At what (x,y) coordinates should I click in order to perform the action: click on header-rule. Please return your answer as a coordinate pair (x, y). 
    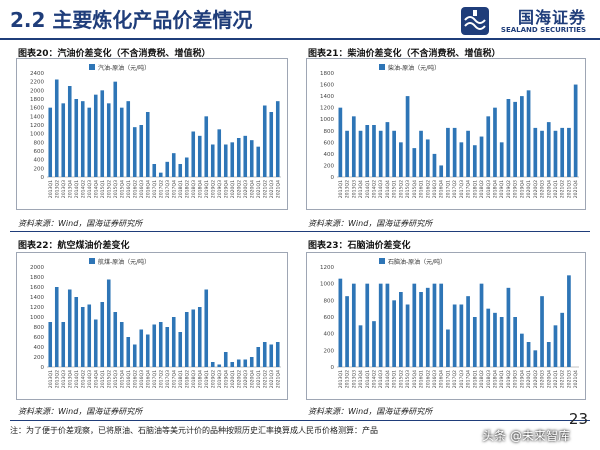
    Looking at the image, I should click on (300, 39).